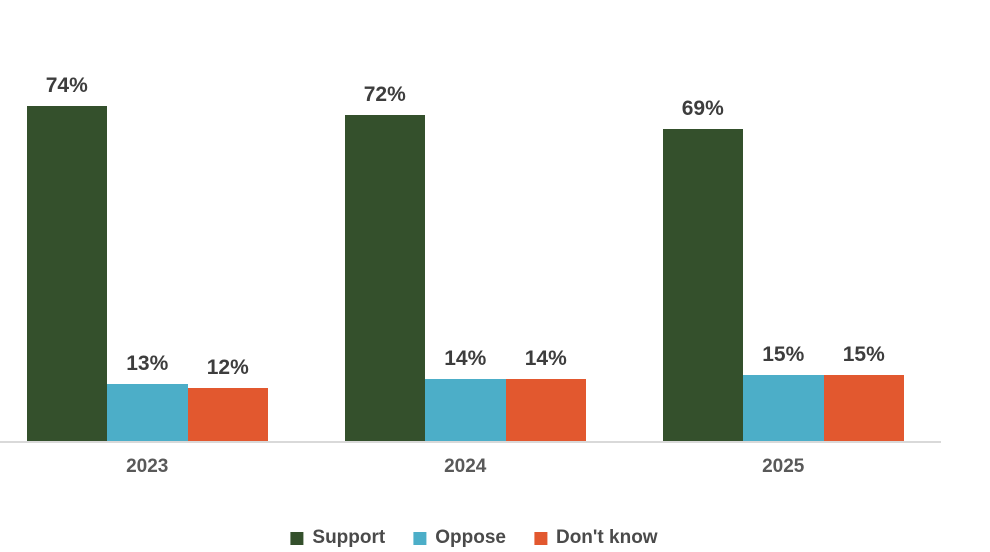 The width and height of the screenshot is (990, 552). I want to click on value-label-don-t-know-2023: 12%, so click(227, 368).